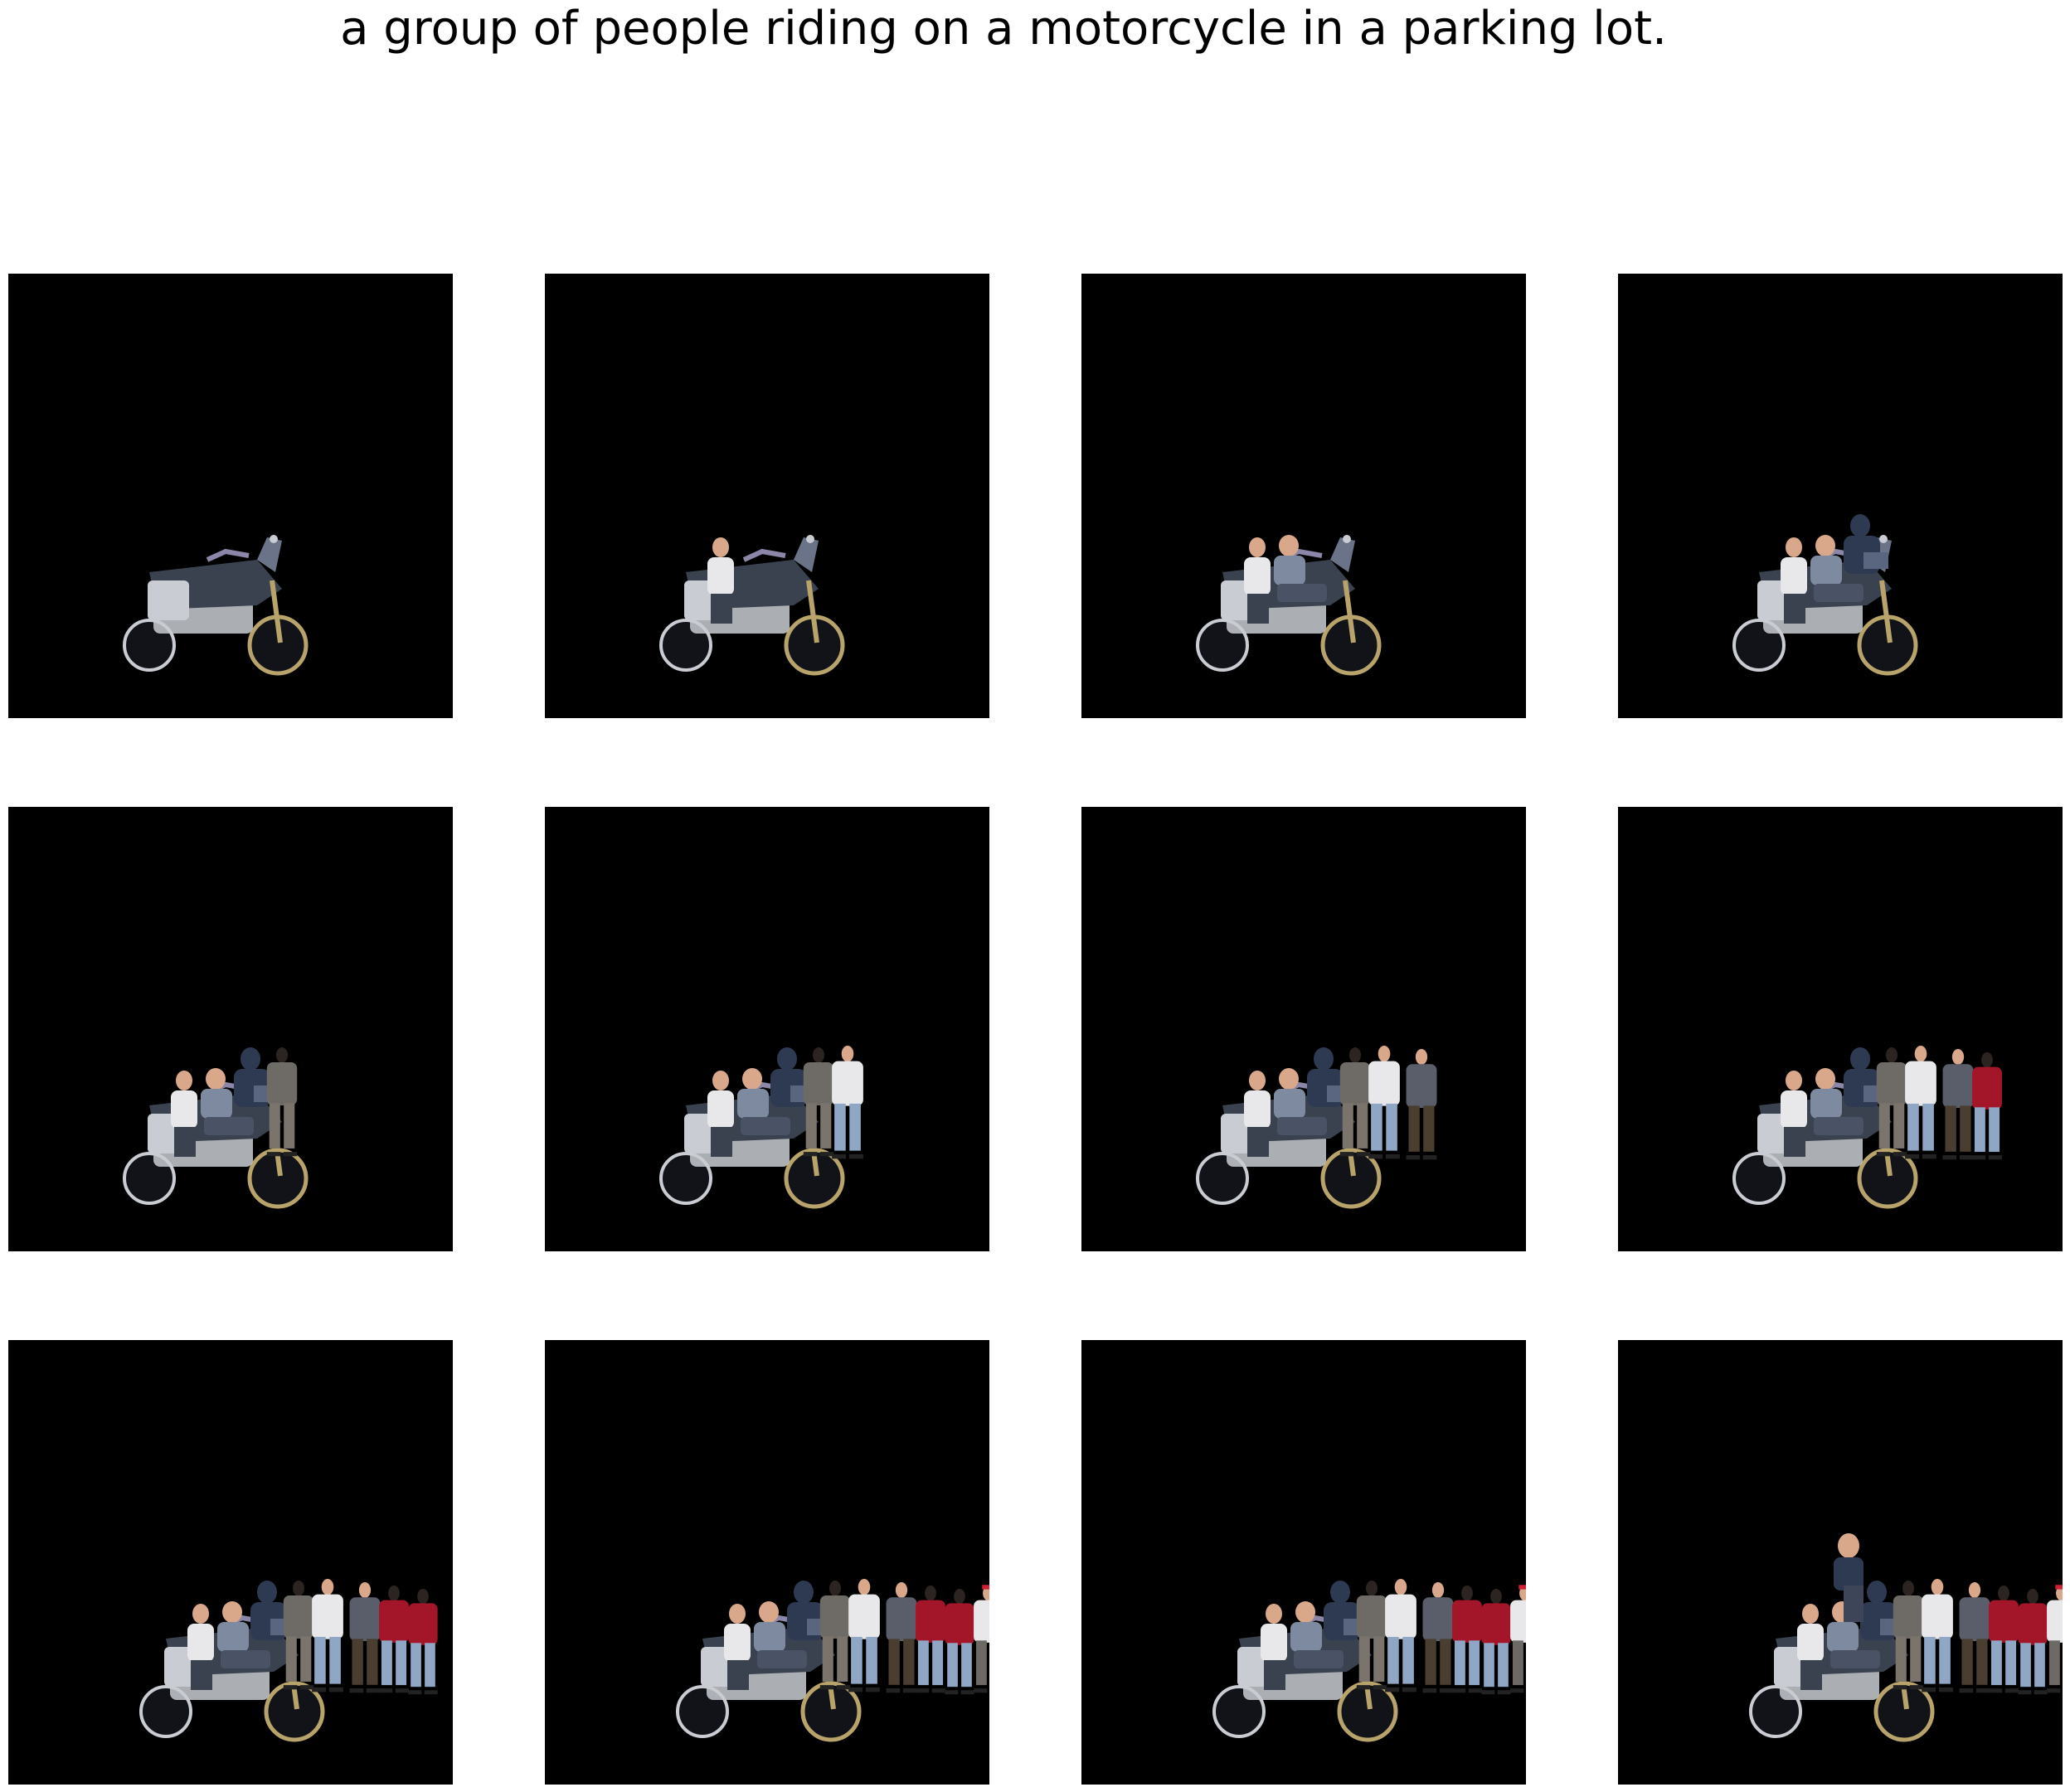 This screenshot has width=2070, height=1792. I want to click on panel-4-image, so click(1841, 496).